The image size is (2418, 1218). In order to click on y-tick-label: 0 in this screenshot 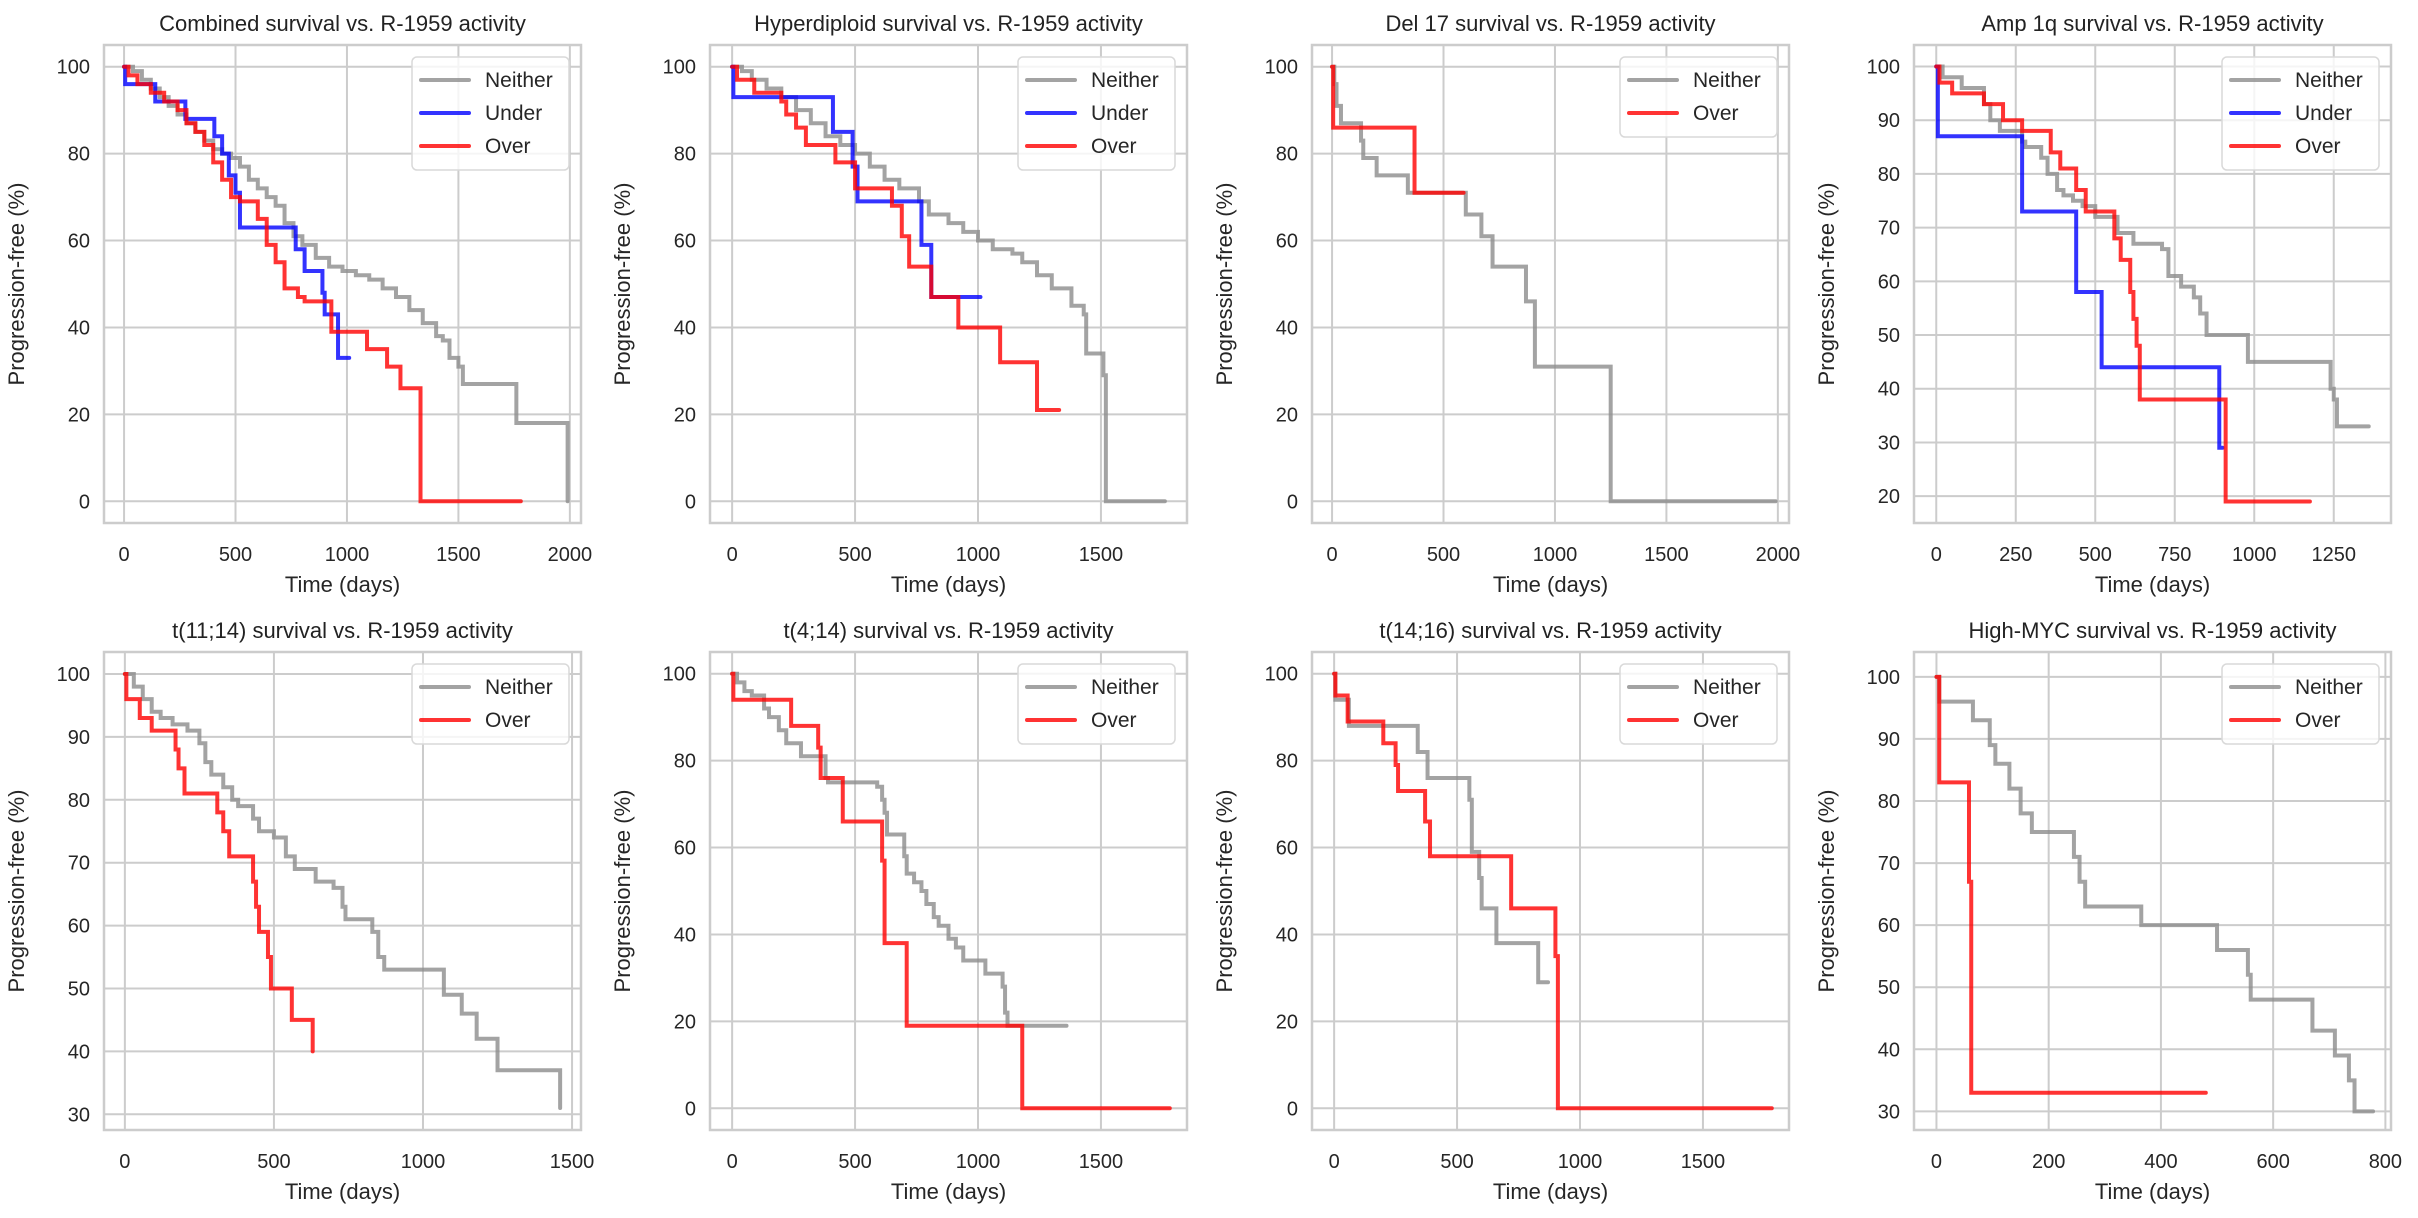, I will do `click(84, 502)`.